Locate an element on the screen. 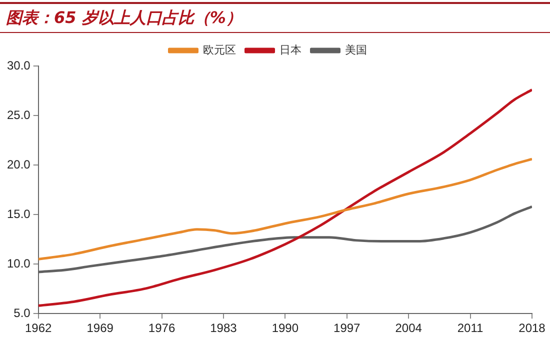 This screenshot has height=348, width=550. chart-title: 图表：65 岁以上人口占比（%） is located at coordinates (275, 17).